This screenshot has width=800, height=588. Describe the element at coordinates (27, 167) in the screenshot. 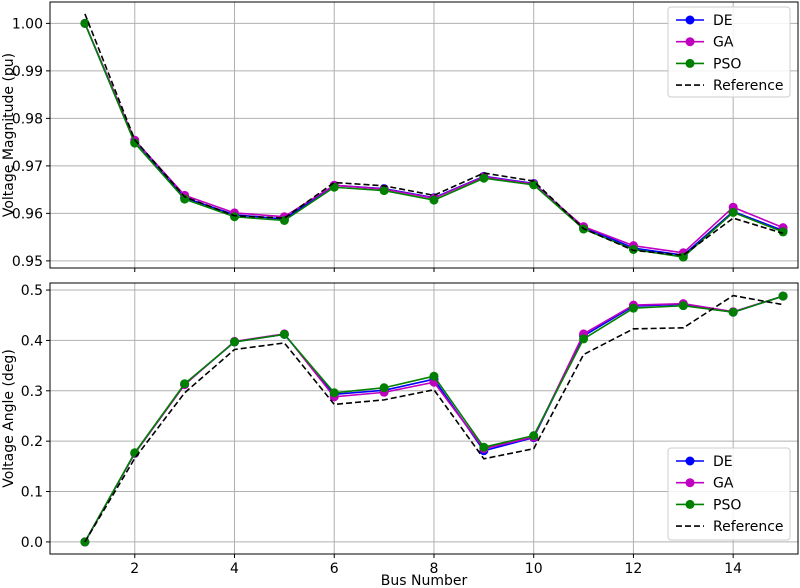

I see `y-tick-label: 0.97` at that location.